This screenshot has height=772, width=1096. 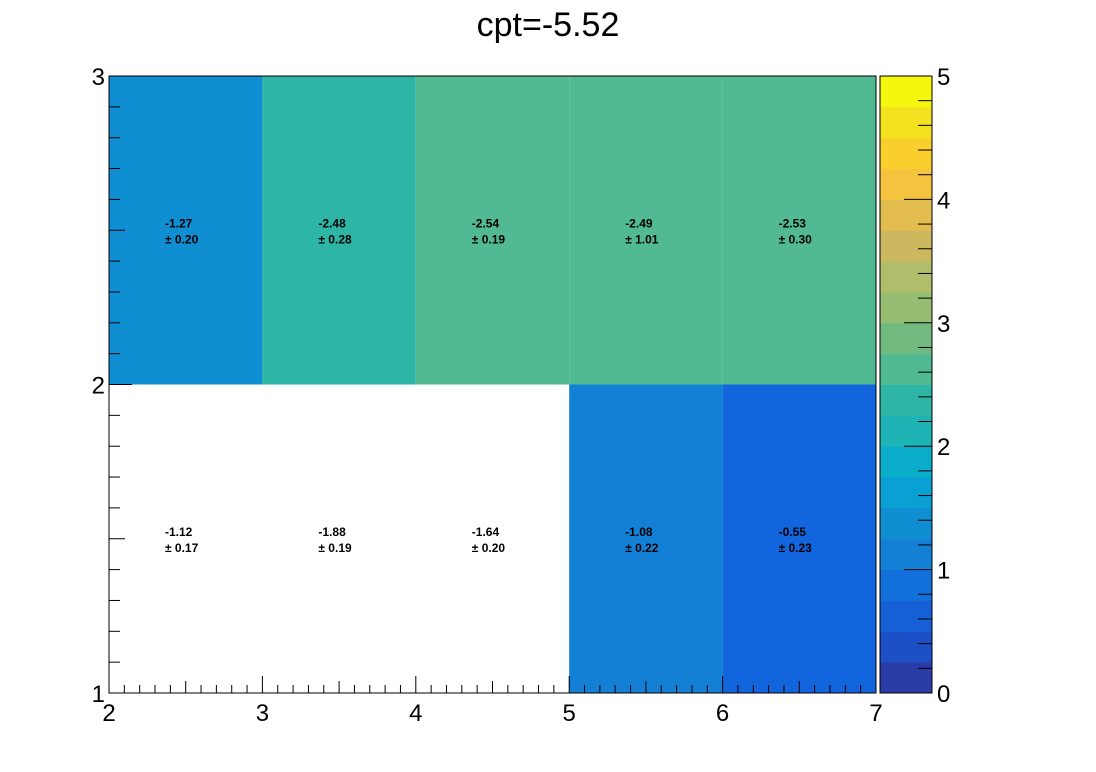 What do you see at coordinates (793, 223) in the screenshot?
I see `cell-value-label: -2.53` at bounding box center [793, 223].